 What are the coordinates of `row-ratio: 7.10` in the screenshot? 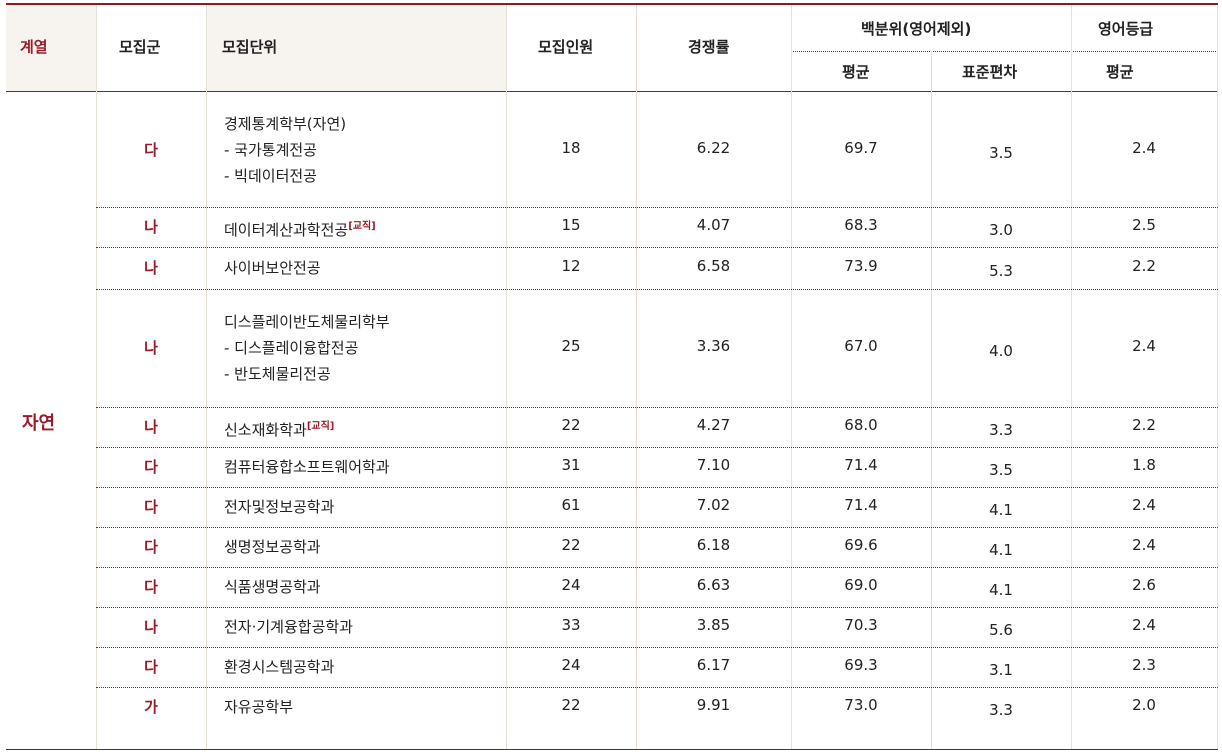 It's located at (713, 465).